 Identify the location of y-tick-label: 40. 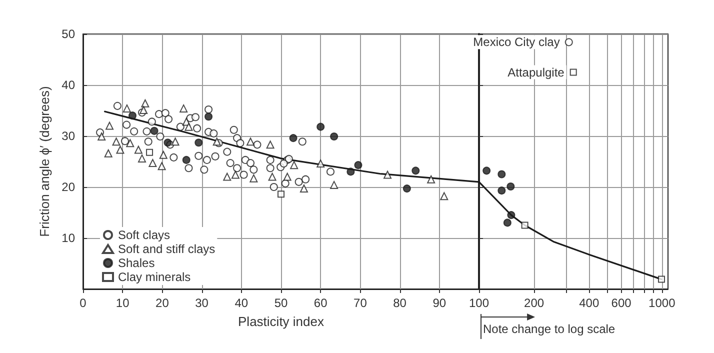
(69, 85).